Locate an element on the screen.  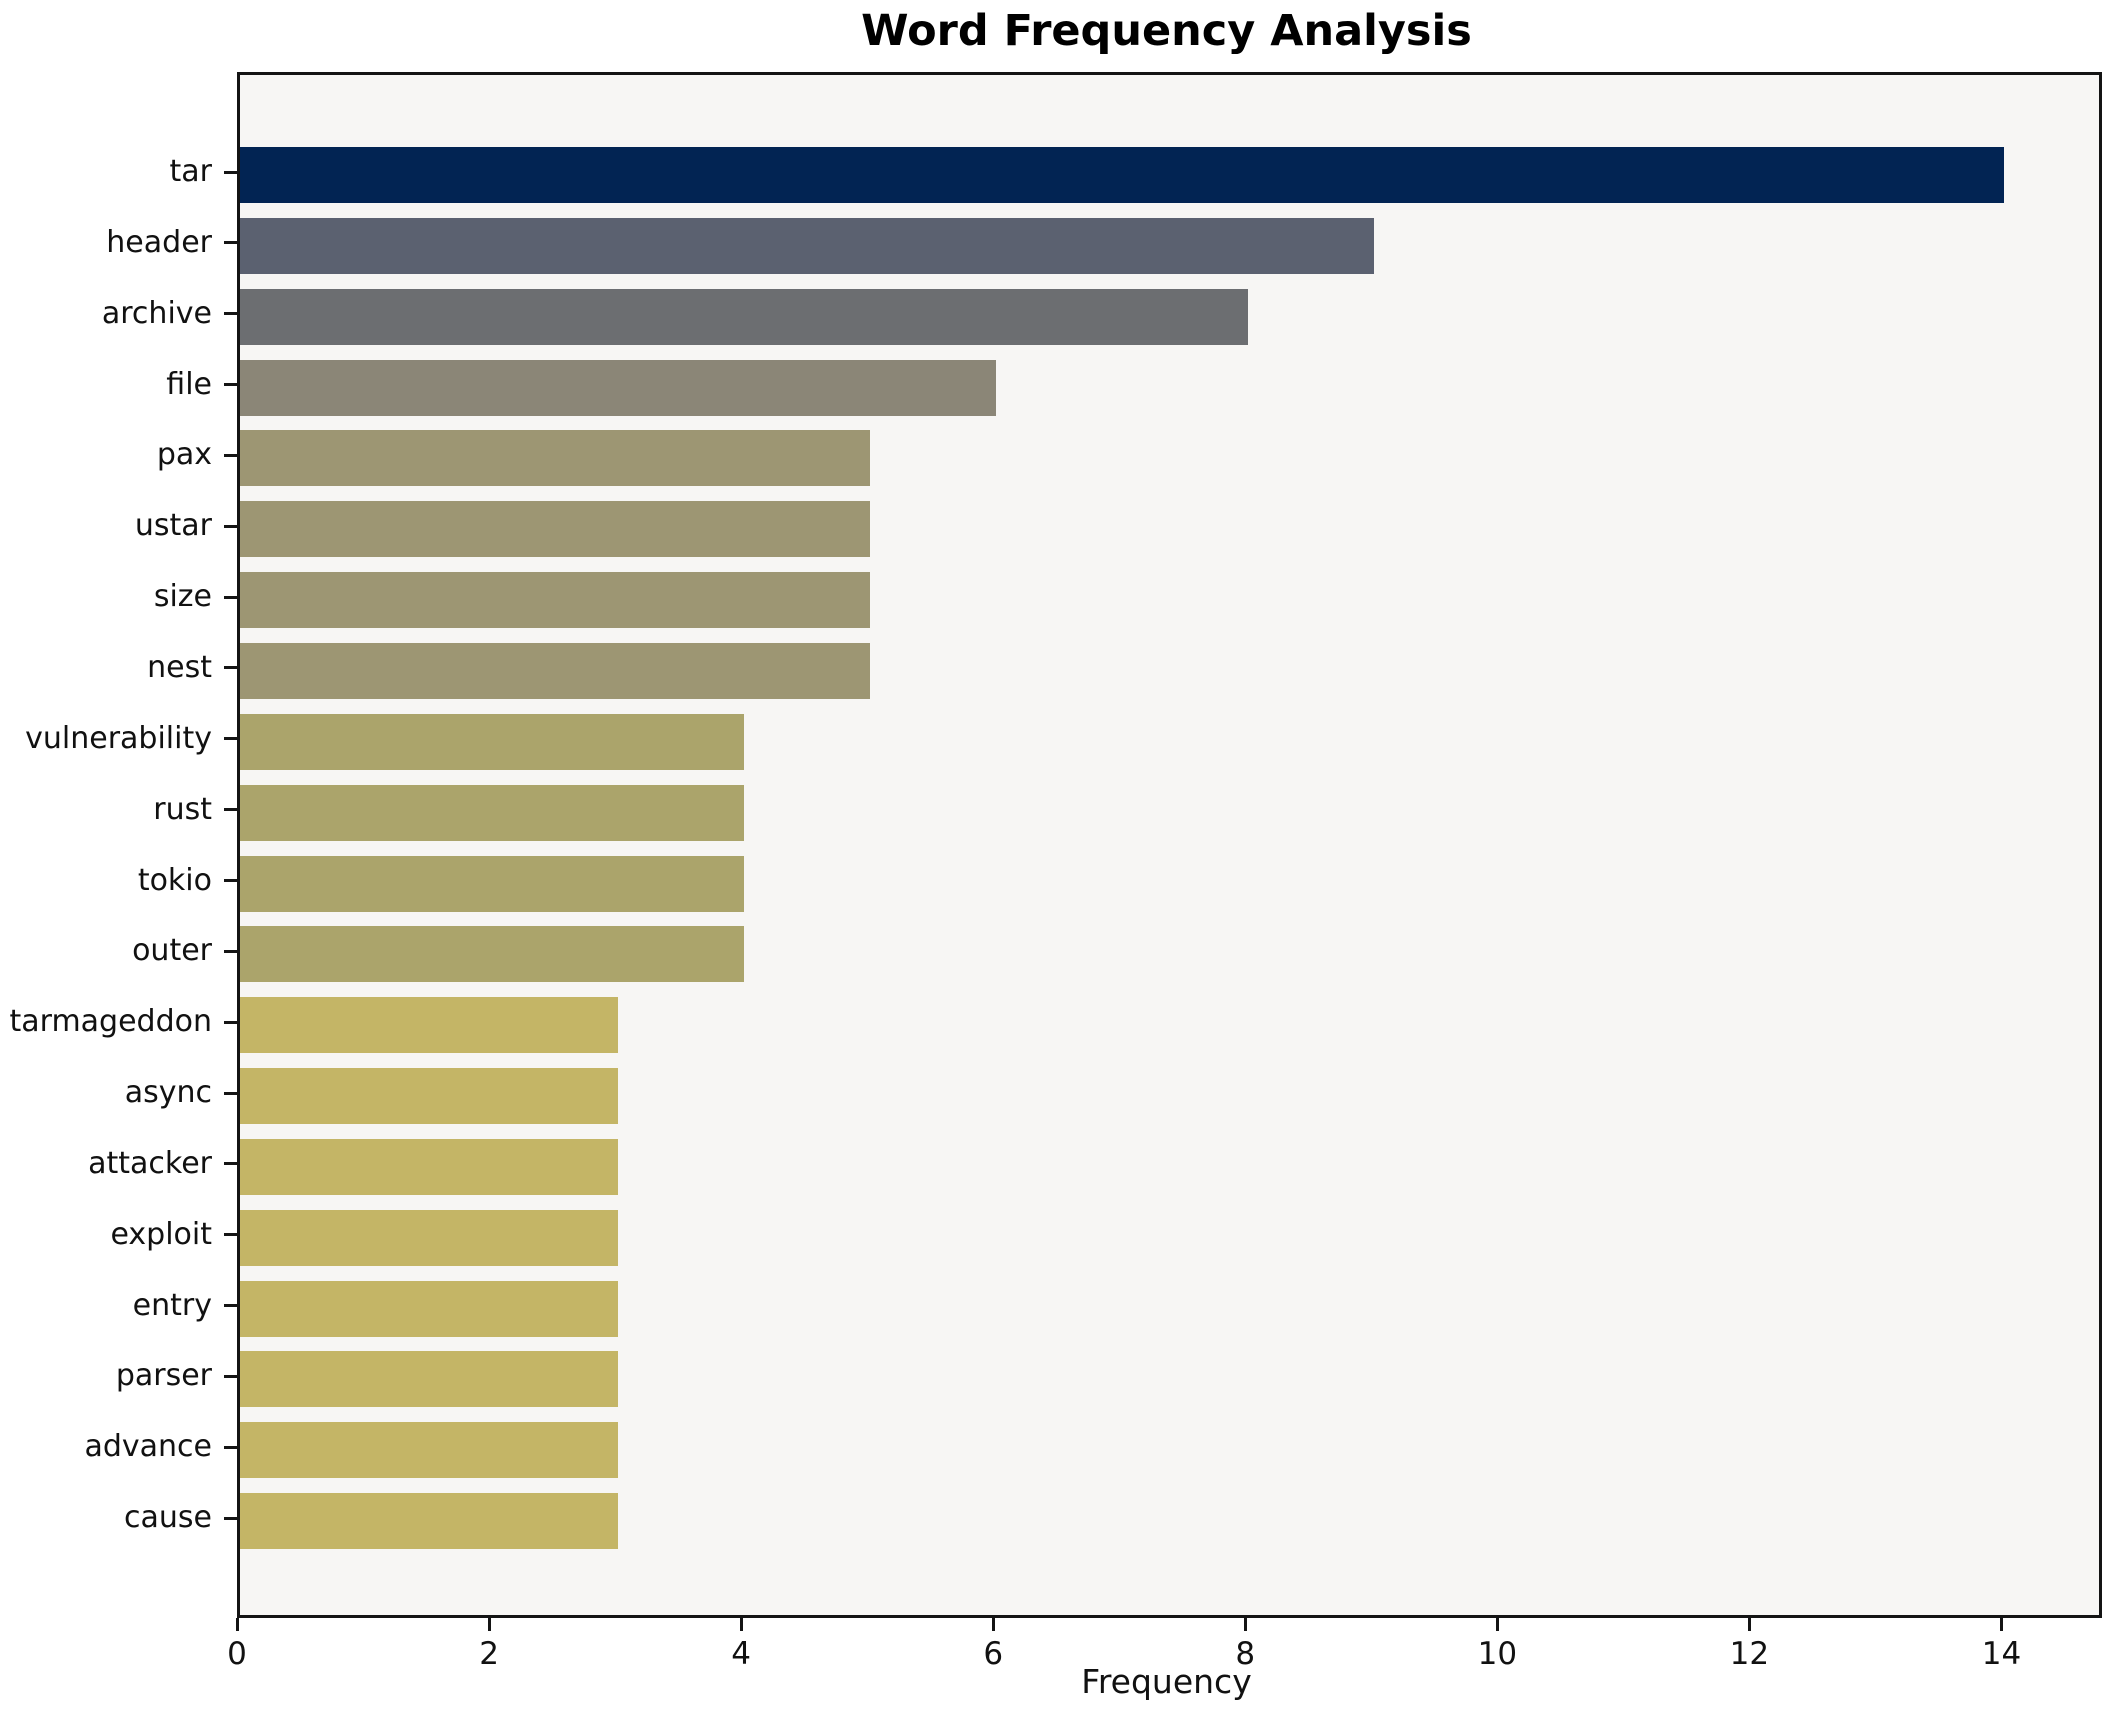
y-tick-label-ustar: ustar is located at coordinates (173, 526).